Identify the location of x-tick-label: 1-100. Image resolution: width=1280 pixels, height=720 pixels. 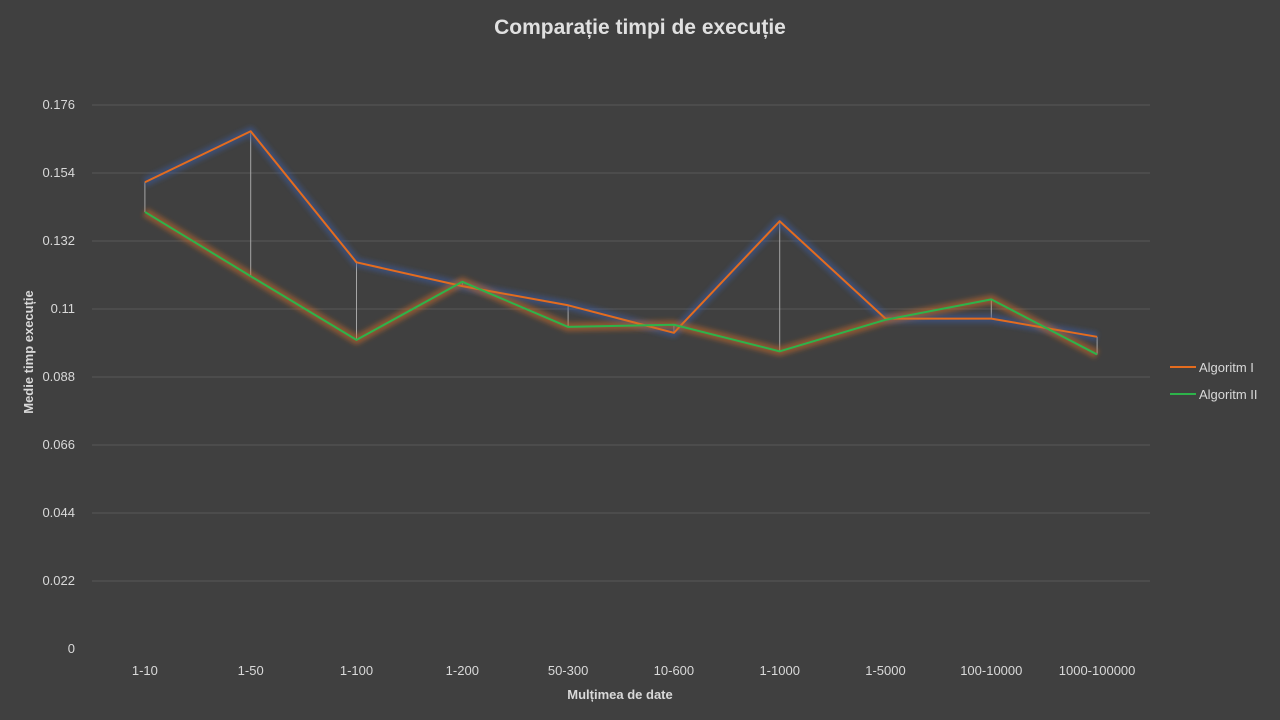
(356, 670).